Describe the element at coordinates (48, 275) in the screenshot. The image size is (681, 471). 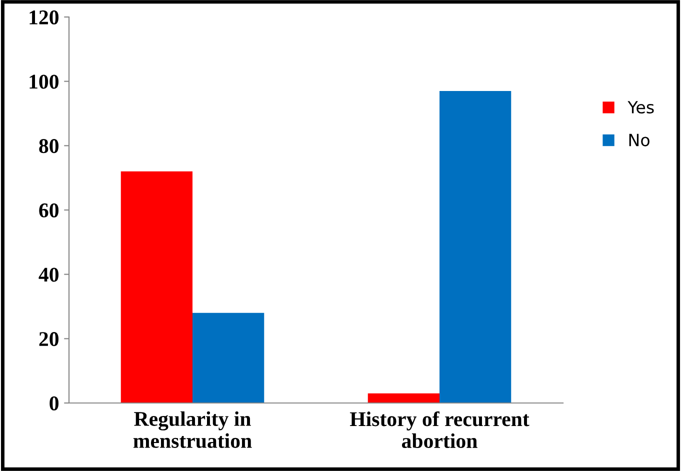
I see `y-tick-label: 40` at that location.